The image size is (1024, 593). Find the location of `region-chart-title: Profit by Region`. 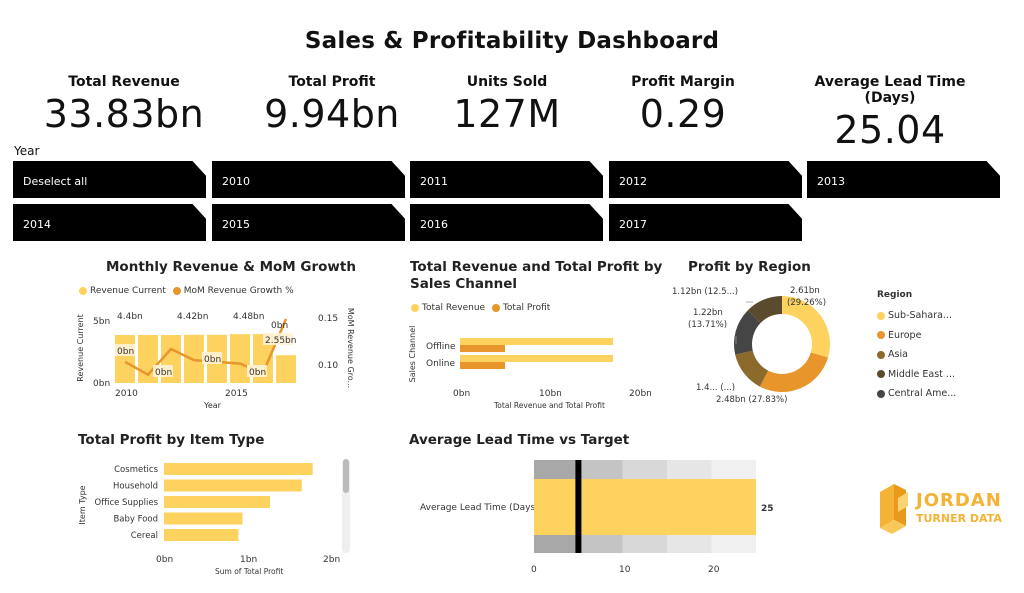

region-chart-title: Profit by Region is located at coordinates (749, 267).